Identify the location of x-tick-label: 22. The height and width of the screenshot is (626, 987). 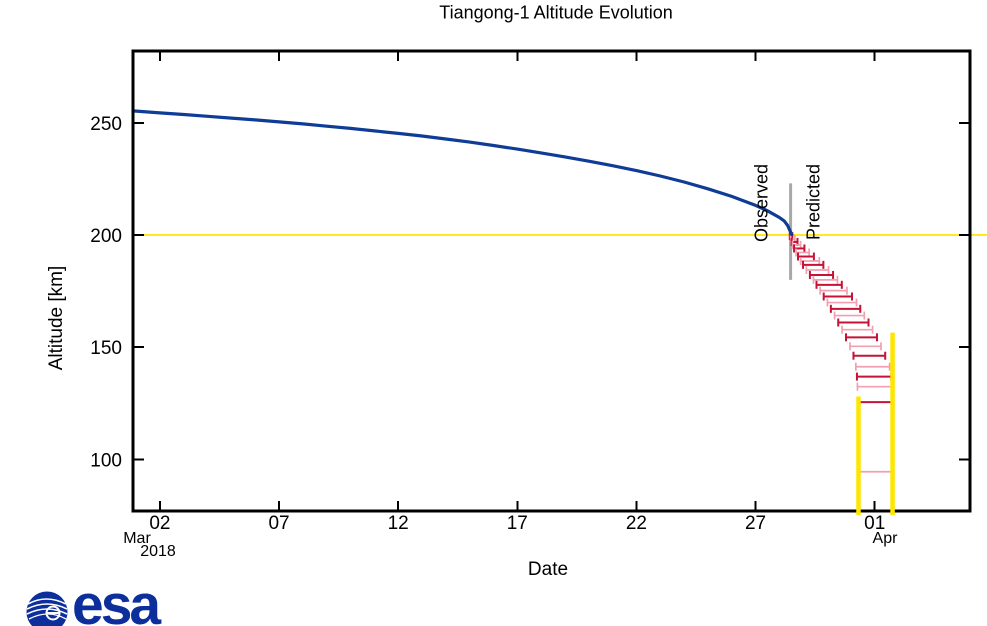
(636, 523).